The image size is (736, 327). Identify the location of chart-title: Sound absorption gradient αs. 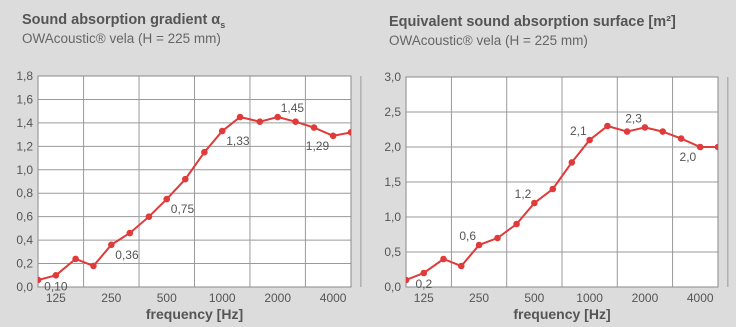
(124, 21).